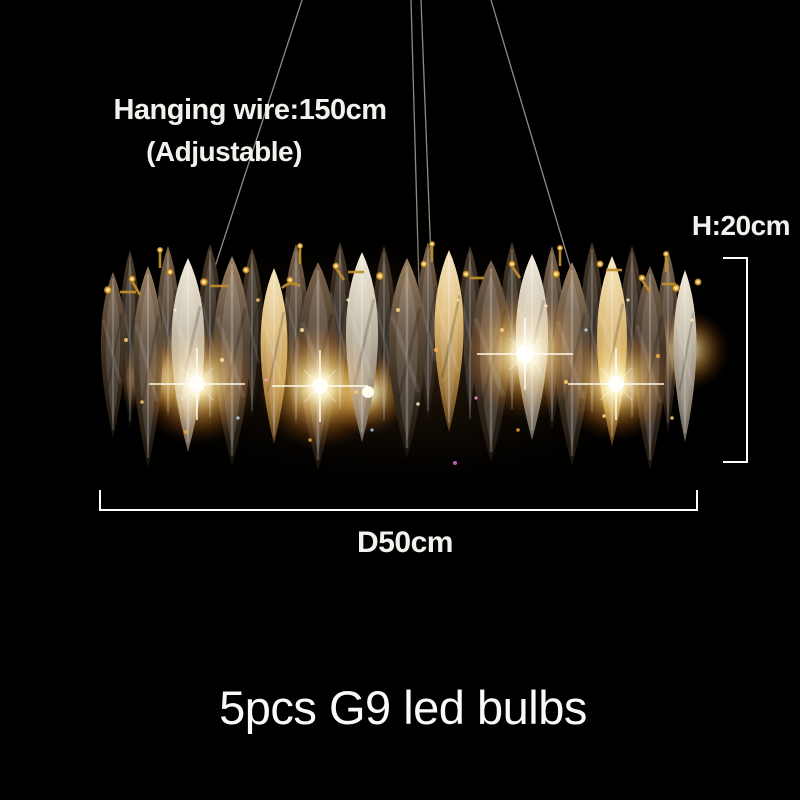 Image resolution: width=800 pixels, height=800 pixels. Describe the element at coordinates (250, 110) in the screenshot. I see `hanging-wire-label: Hanging wire:150cm` at that location.